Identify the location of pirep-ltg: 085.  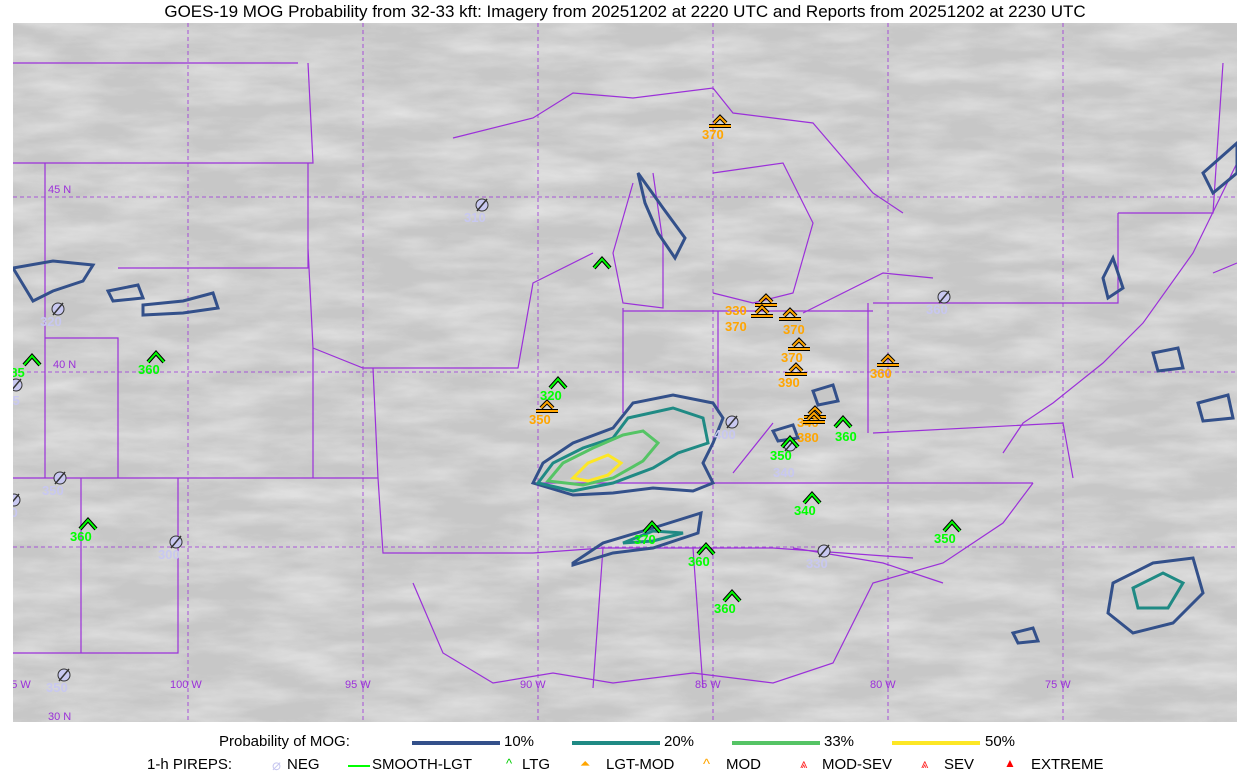
(27, 366).